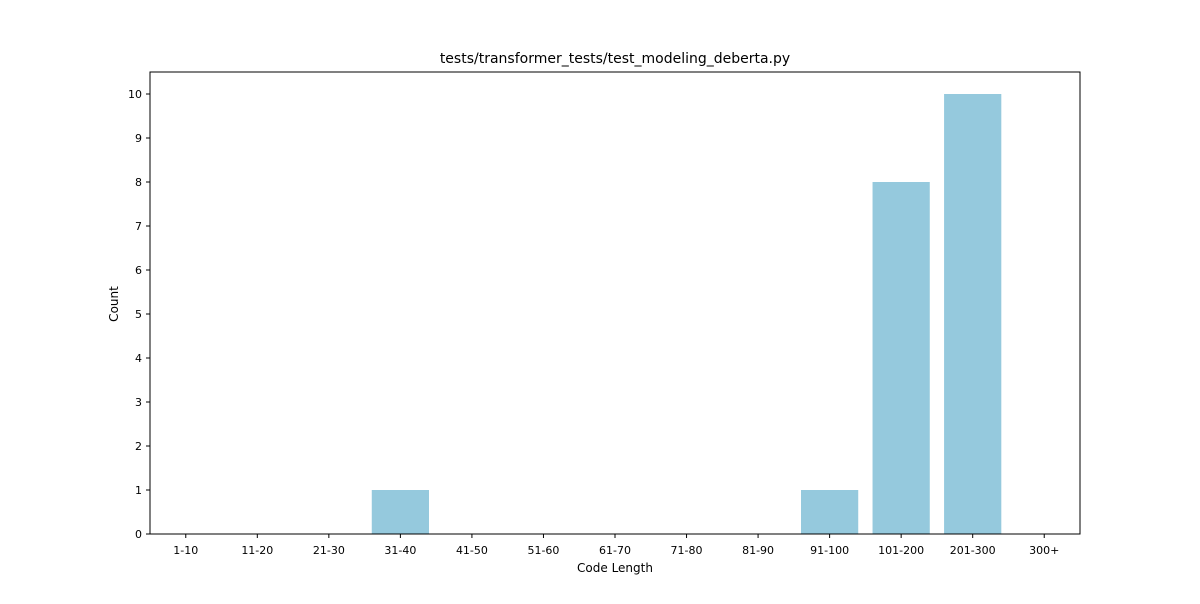 The height and width of the screenshot is (604, 1200). I want to click on x-tick-label: 11-20, so click(257, 550).